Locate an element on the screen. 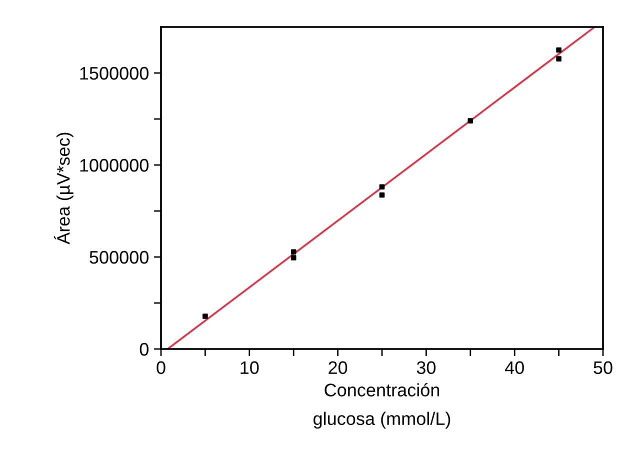 The height and width of the screenshot is (457, 619). x-tick-label: 20 is located at coordinates (338, 367).